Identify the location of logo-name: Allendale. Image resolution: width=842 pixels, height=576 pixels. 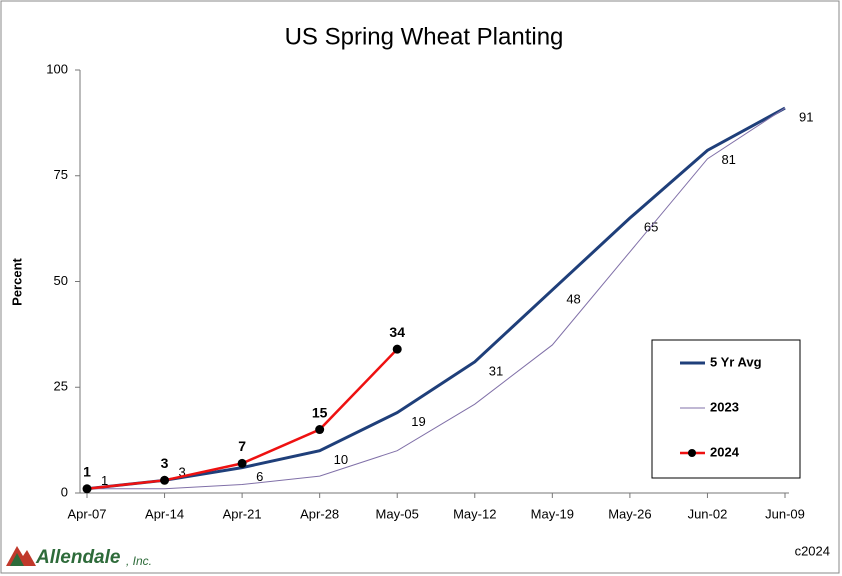
(78, 557).